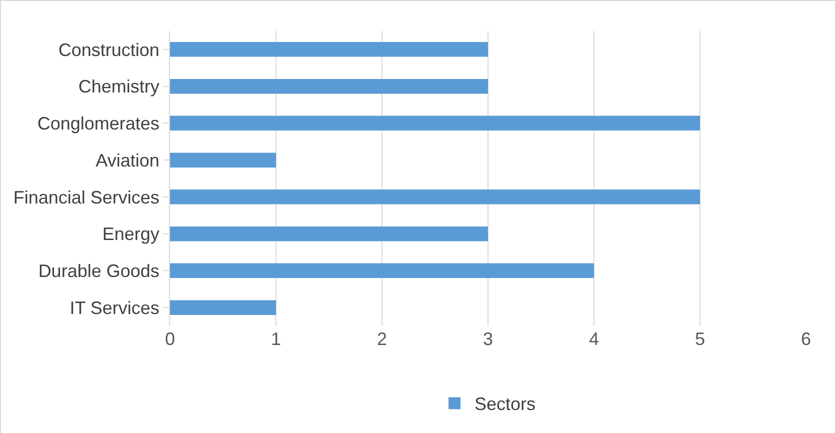 This screenshot has height=433, width=835. I want to click on x-tick-label: 0, so click(170, 339).